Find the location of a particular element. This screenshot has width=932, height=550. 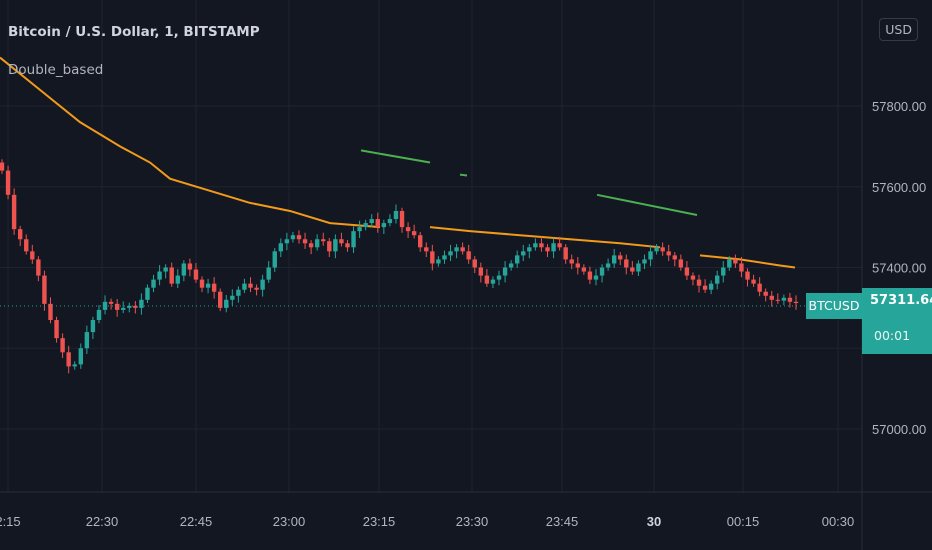

time-axis-label: 23:15 is located at coordinates (379, 521).